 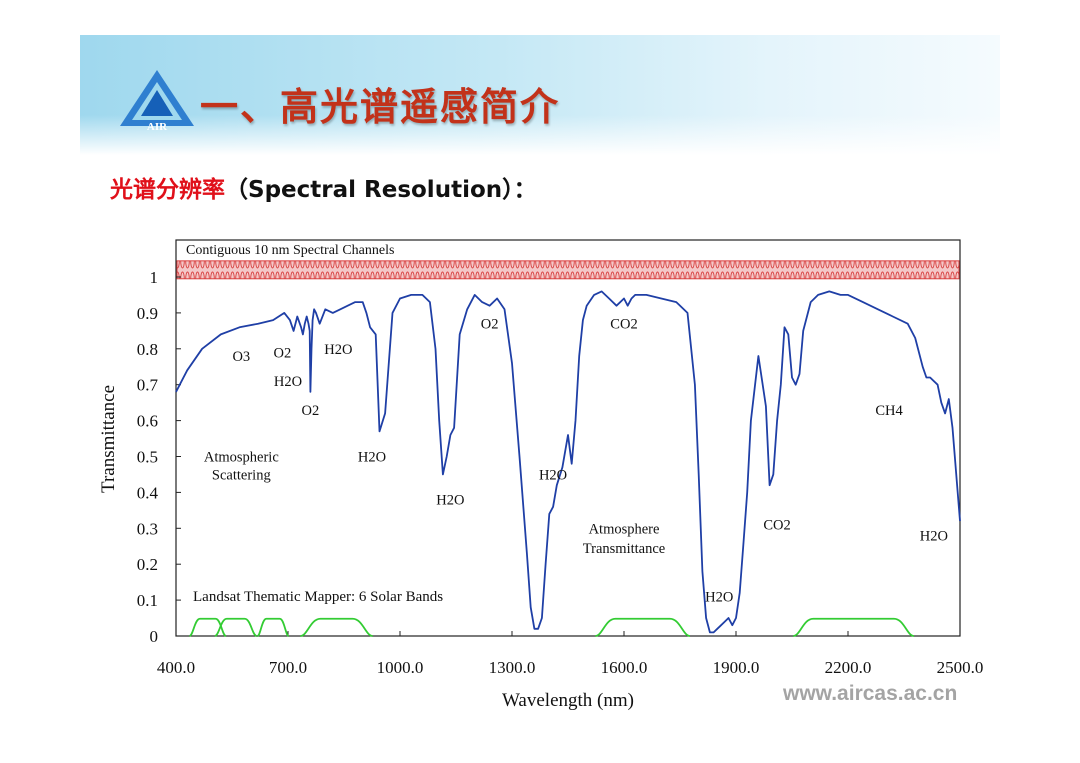 What do you see at coordinates (157, 126) in the screenshot?
I see `logo-text: AIR` at bounding box center [157, 126].